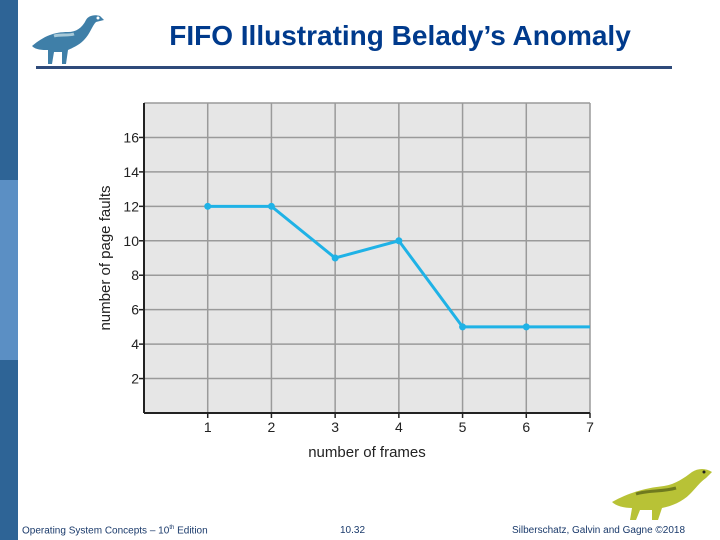 This screenshot has width=720, height=540. Describe the element at coordinates (131, 206) in the screenshot. I see `y-tick-label: 12` at that location.